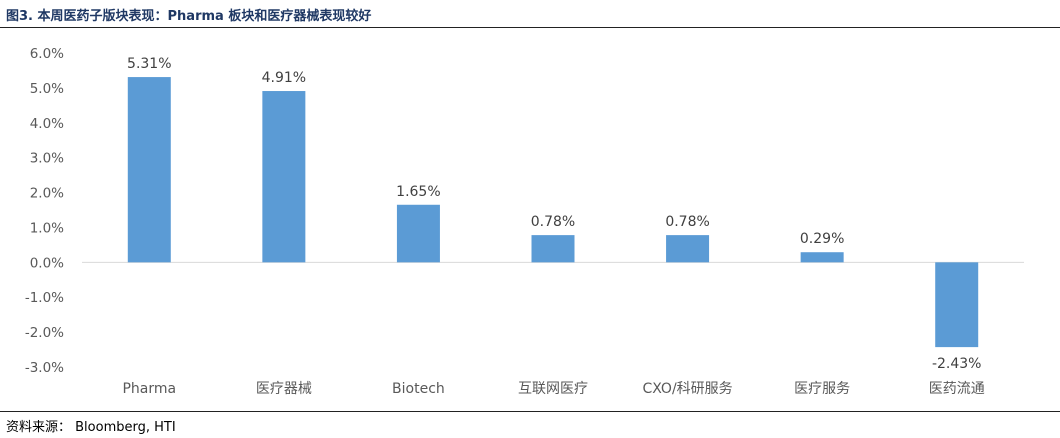 Image resolution: width=1060 pixels, height=438 pixels. Describe the element at coordinates (418, 192) in the screenshot. I see `data-label: 1.65%` at that location.